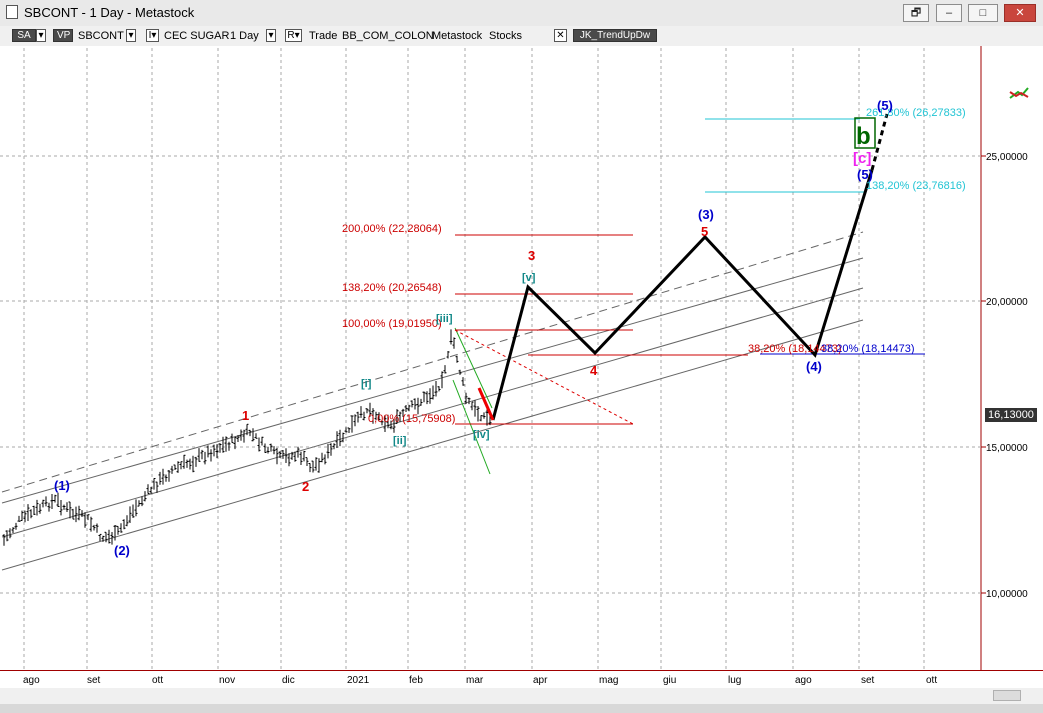 The width and height of the screenshot is (1043, 713). Describe the element at coordinates (416, 680) in the screenshot. I see `x-tick-label: feb` at that location.